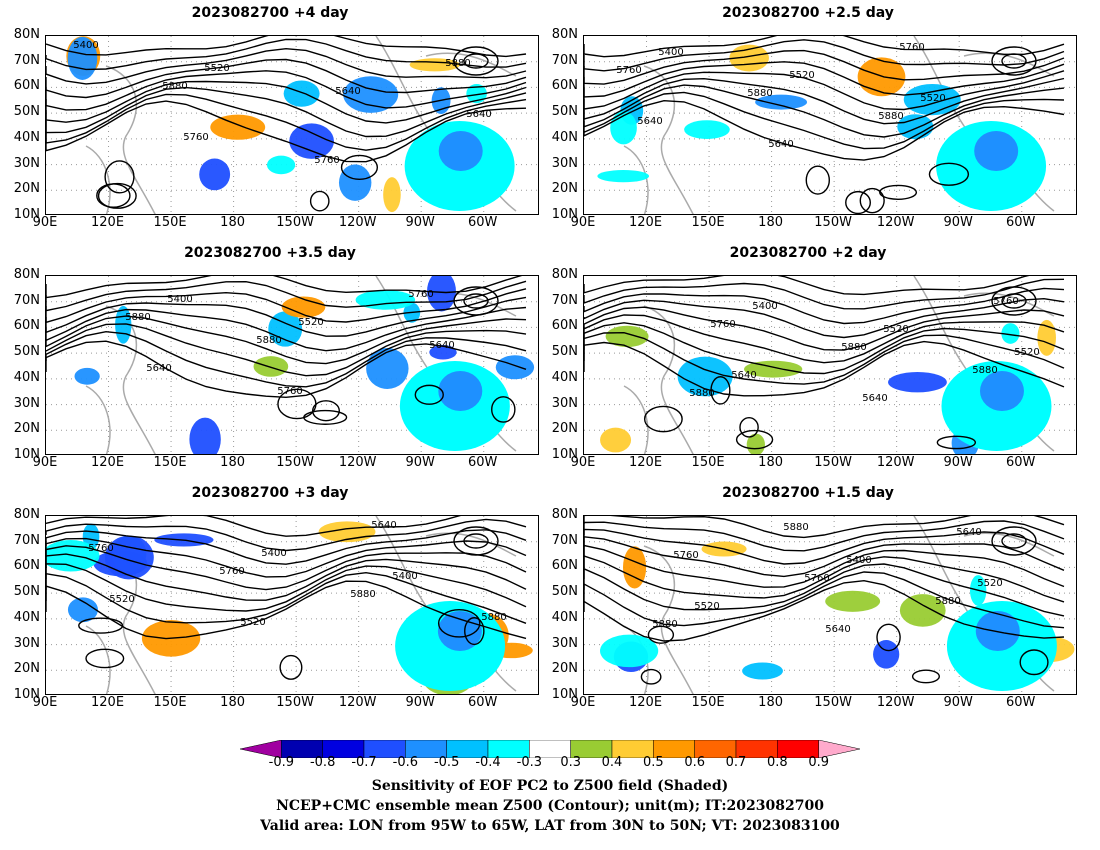 The image size is (1100, 850). I want to click on map-area: 5400 5400 5520 5520 5640 5760 5760 5880 5880, so click(292, 605).